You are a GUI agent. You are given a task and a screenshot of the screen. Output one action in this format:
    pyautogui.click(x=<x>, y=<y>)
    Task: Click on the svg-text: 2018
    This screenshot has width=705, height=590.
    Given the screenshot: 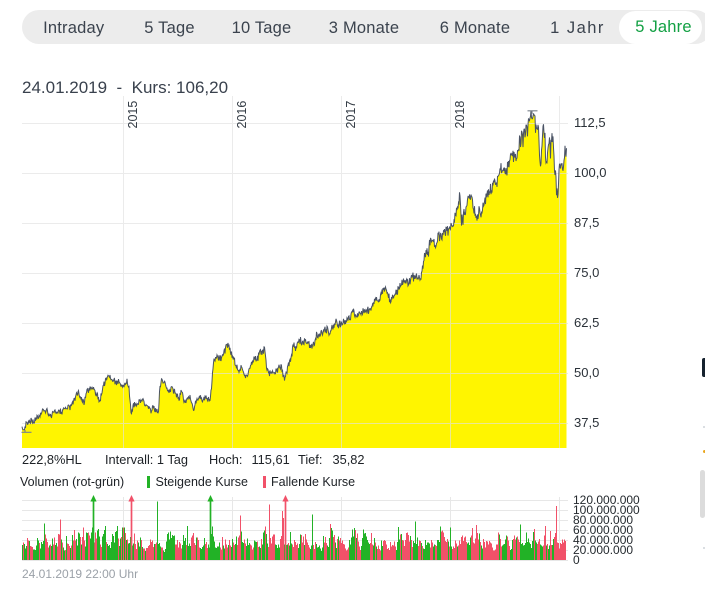 What is the action you would take?
    pyautogui.click(x=460, y=115)
    